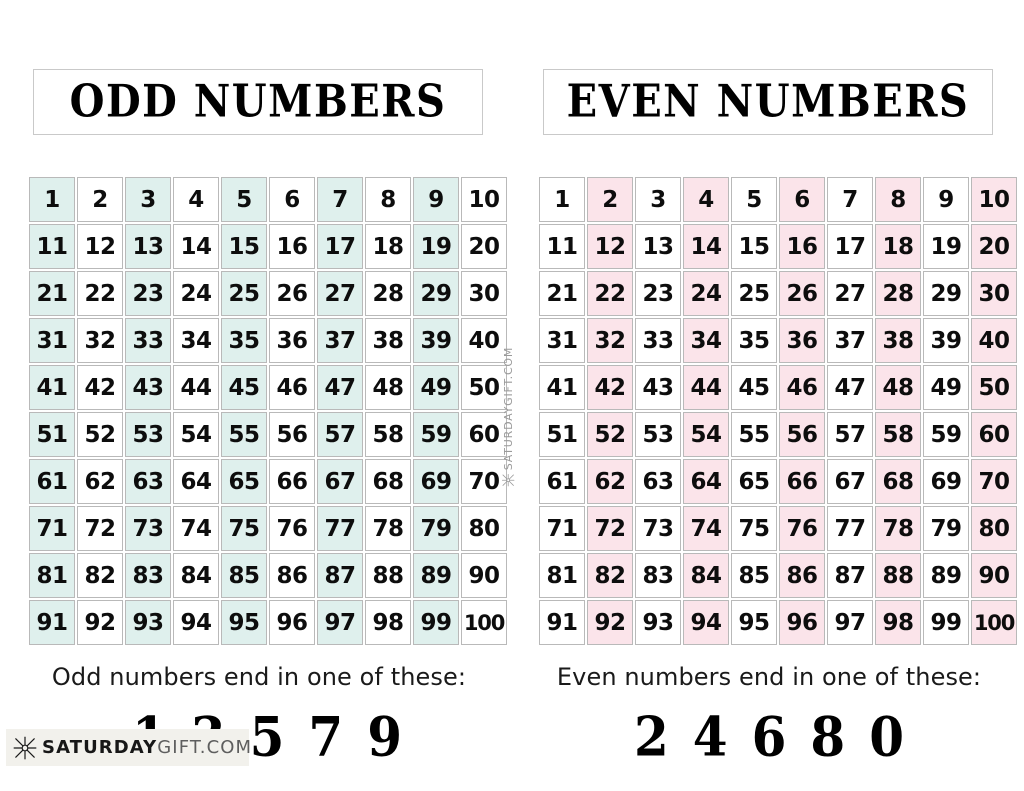 This screenshot has height=791, width=1024. I want to click on caption-odd: Odd numbers end in one of these:, so click(259, 677).